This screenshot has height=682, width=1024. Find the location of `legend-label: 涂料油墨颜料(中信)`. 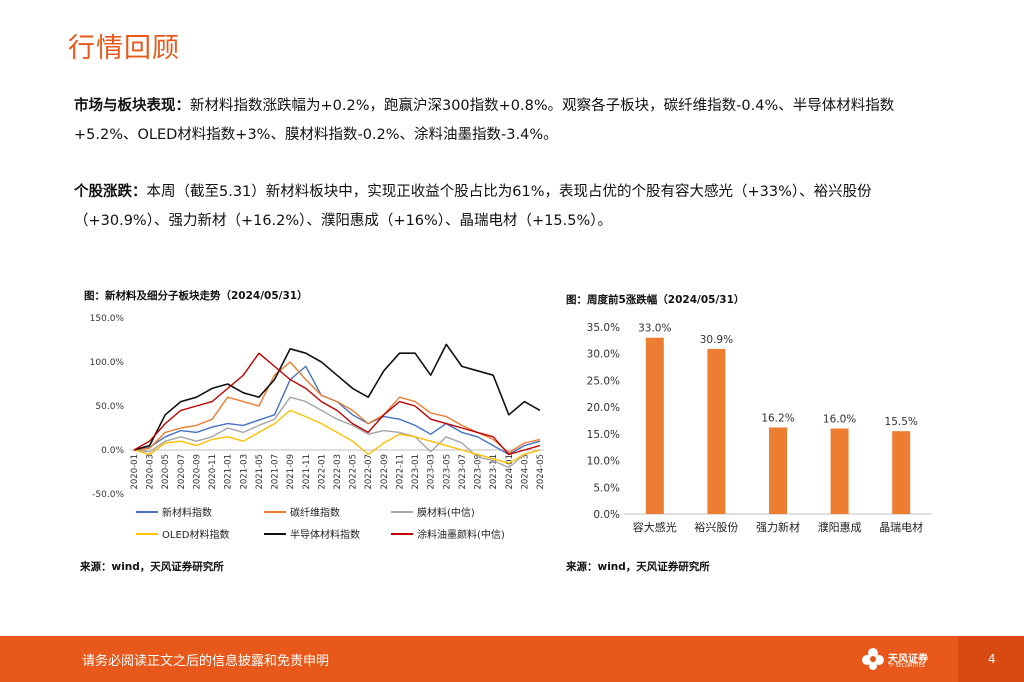

legend-label: 涂料油墨颜料(中信) is located at coordinates (461, 534).